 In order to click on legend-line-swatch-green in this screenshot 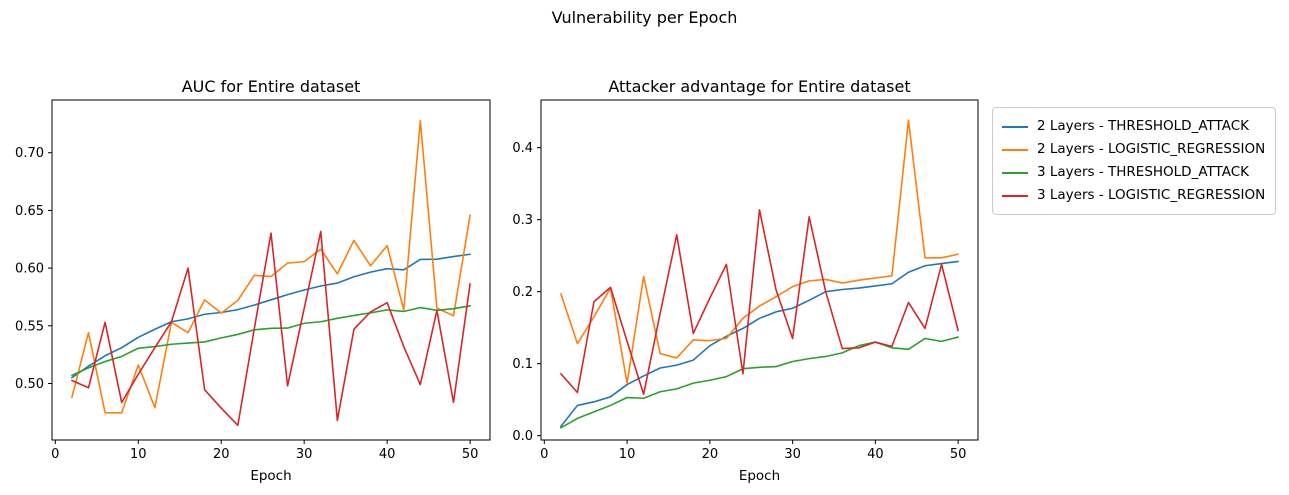, I will do `click(1015, 172)`.